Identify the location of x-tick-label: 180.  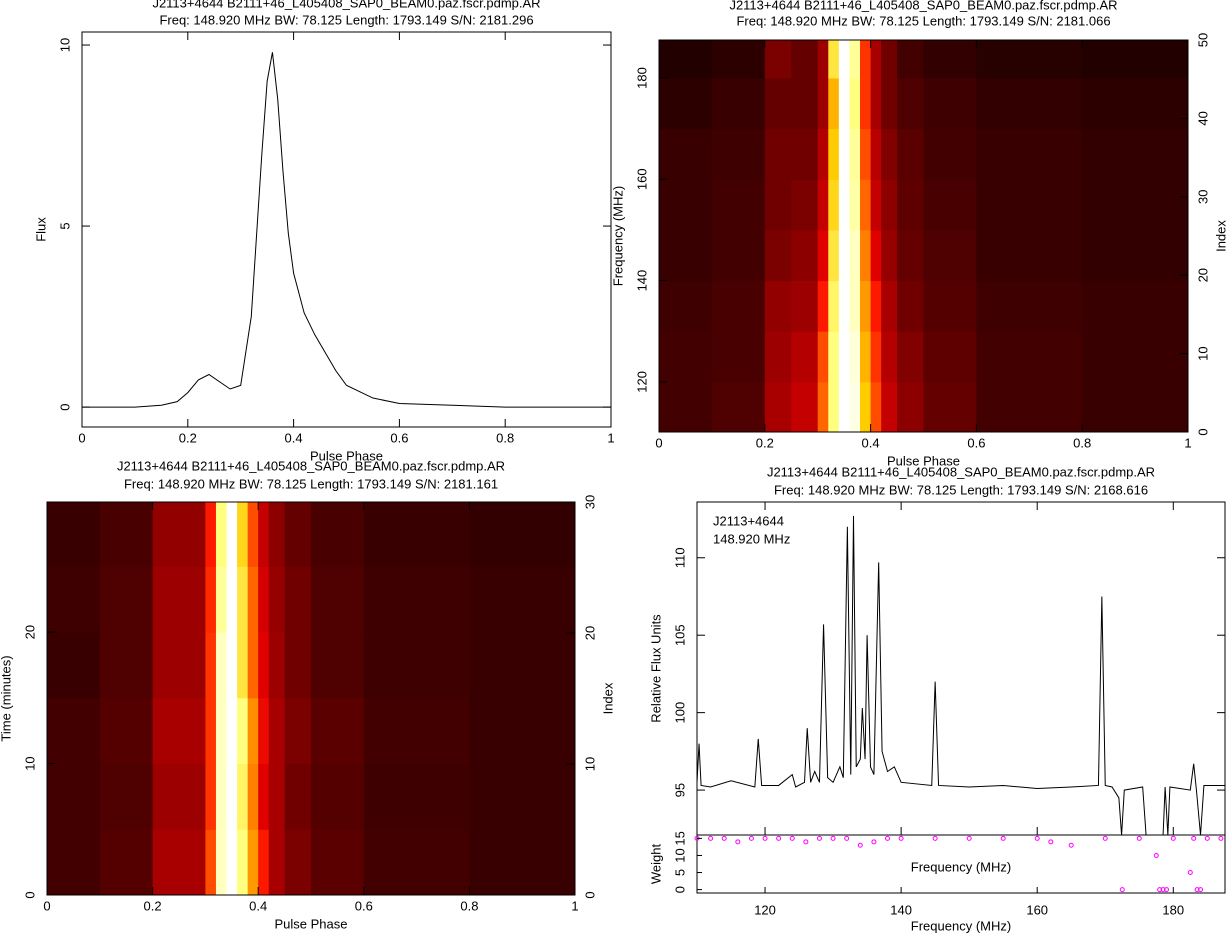
(1173, 909).